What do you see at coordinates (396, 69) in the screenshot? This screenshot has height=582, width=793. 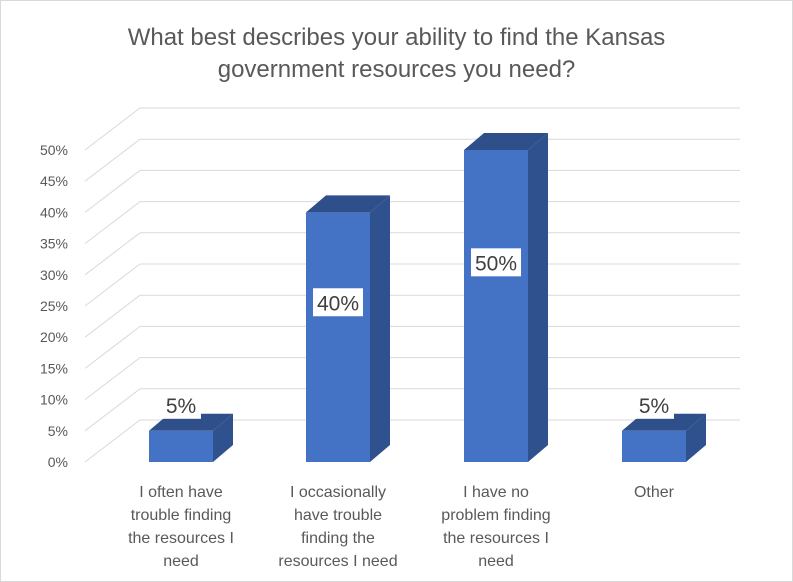 I see `chart-title-line-2: government resources you need?` at bounding box center [396, 69].